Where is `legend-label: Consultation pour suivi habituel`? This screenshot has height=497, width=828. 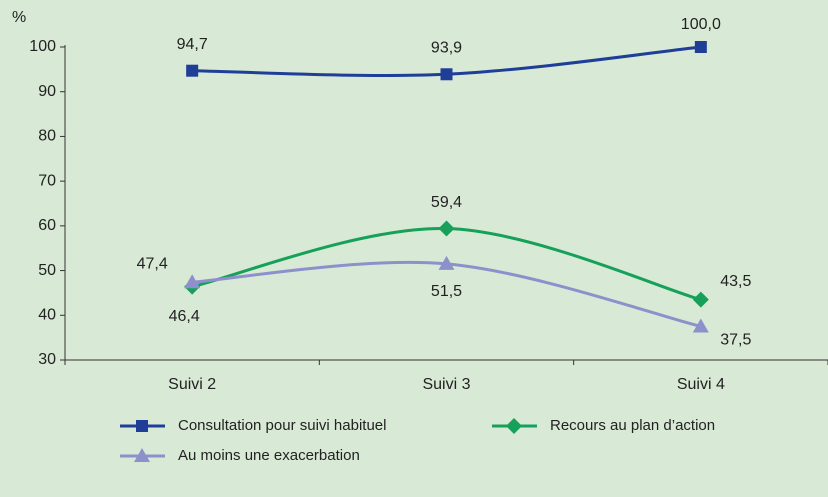 legend-label: Consultation pour suivi habituel is located at coordinates (282, 425).